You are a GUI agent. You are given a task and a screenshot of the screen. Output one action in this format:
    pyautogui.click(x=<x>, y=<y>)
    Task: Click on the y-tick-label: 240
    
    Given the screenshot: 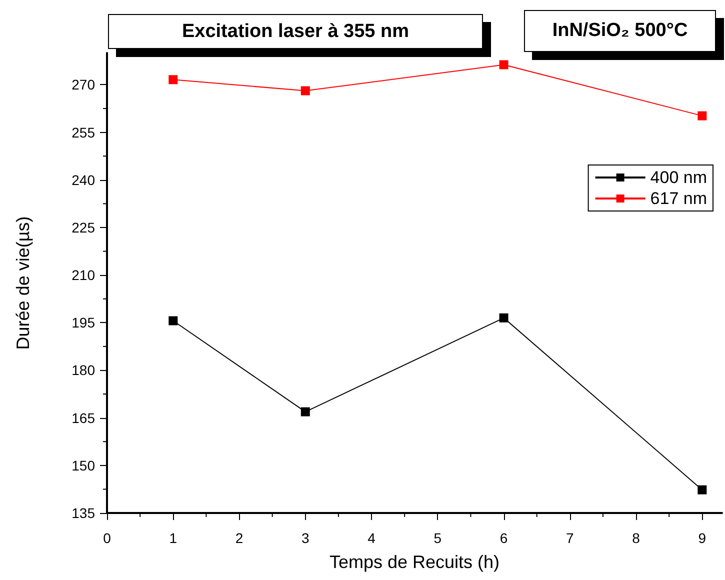 What is the action you would take?
    pyautogui.click(x=84, y=180)
    